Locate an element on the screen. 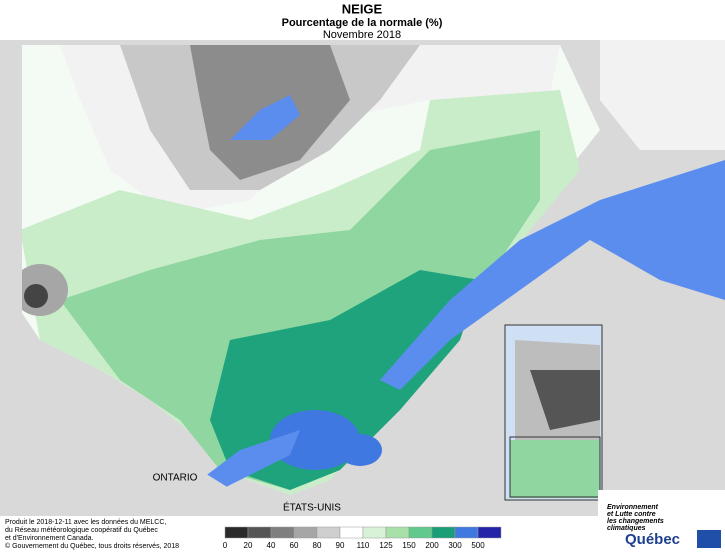 The width and height of the screenshot is (725, 557). legend-label: 200 is located at coordinates (432, 545).